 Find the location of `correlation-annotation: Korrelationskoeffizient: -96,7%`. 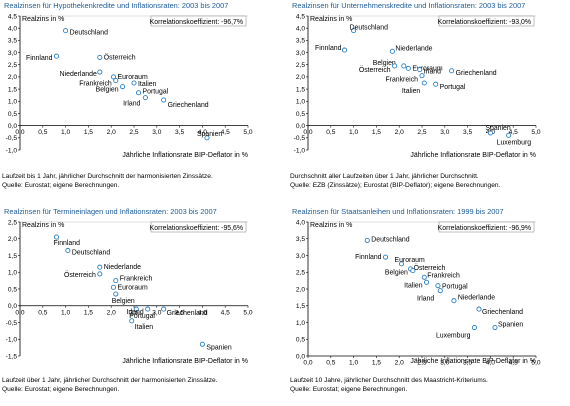

correlation-annotation: Korrelationskoeffizient: -96,7% is located at coordinates (198, 21).